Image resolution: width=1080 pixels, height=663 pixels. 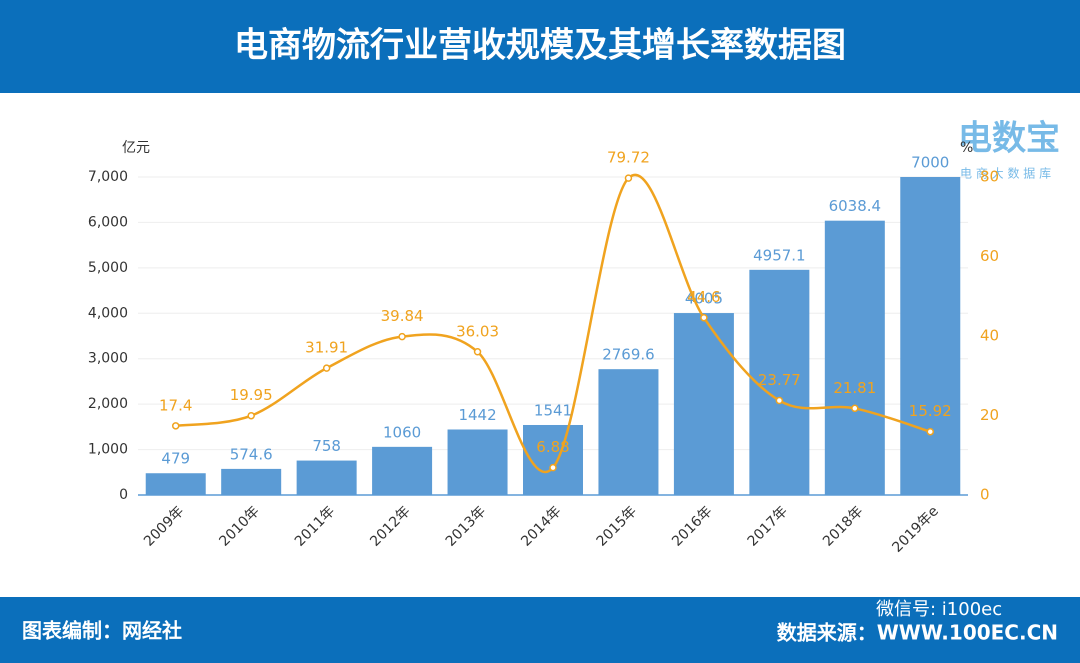 I want to click on bar-value-label: 4005, so click(x=704, y=299).